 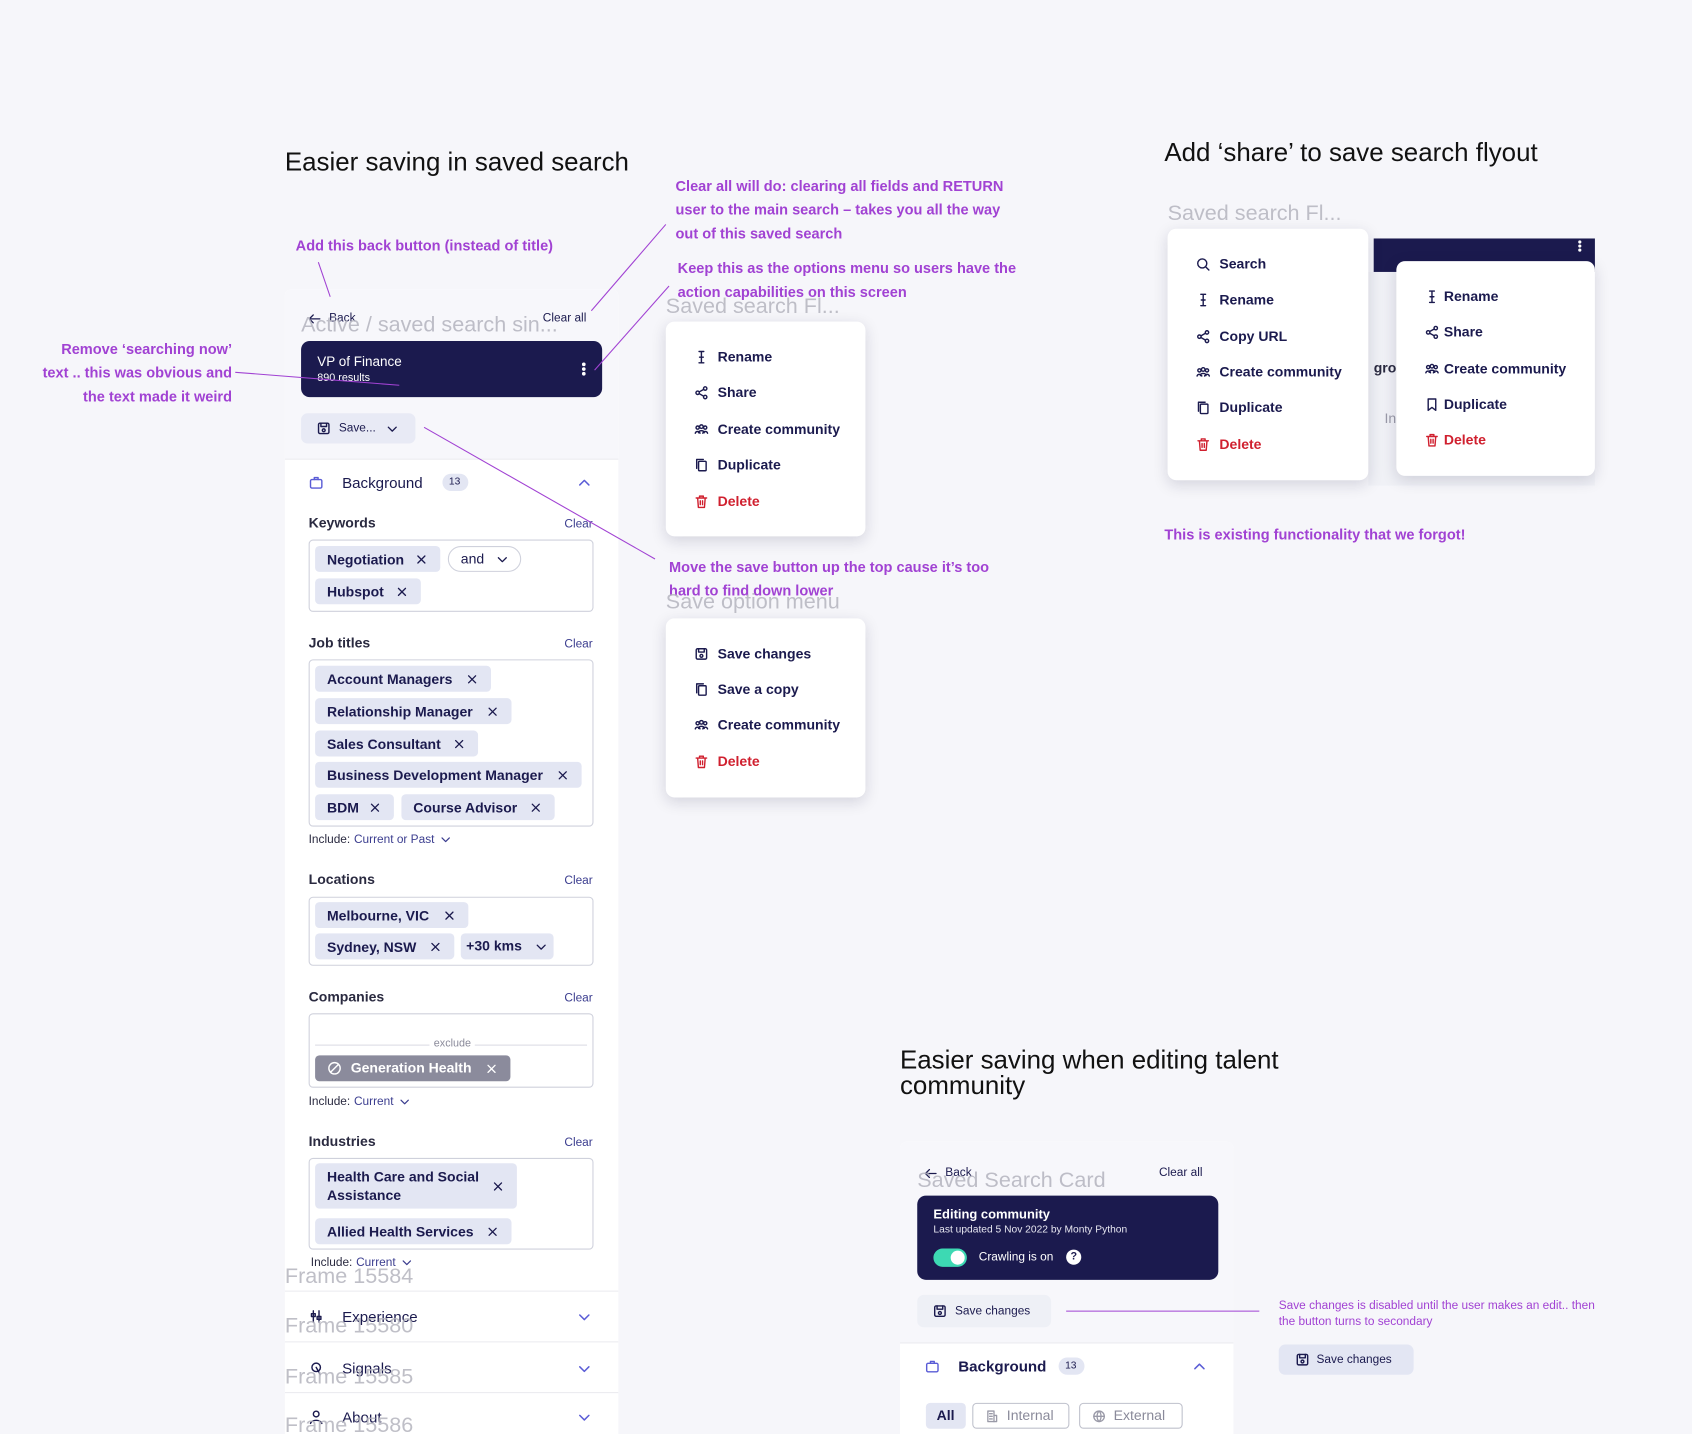 What do you see at coordinates (342, 522) in the screenshot?
I see `field-label: Keywords` at bounding box center [342, 522].